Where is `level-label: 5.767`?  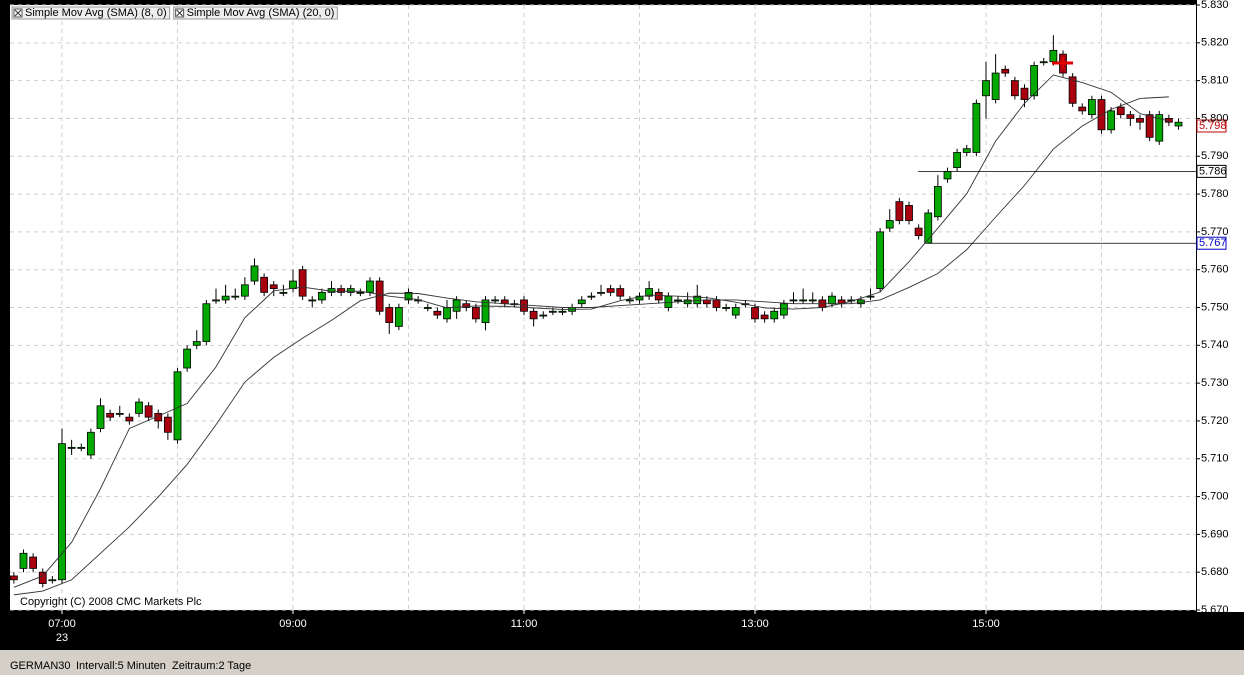 level-label: 5.767 is located at coordinates (1213, 243).